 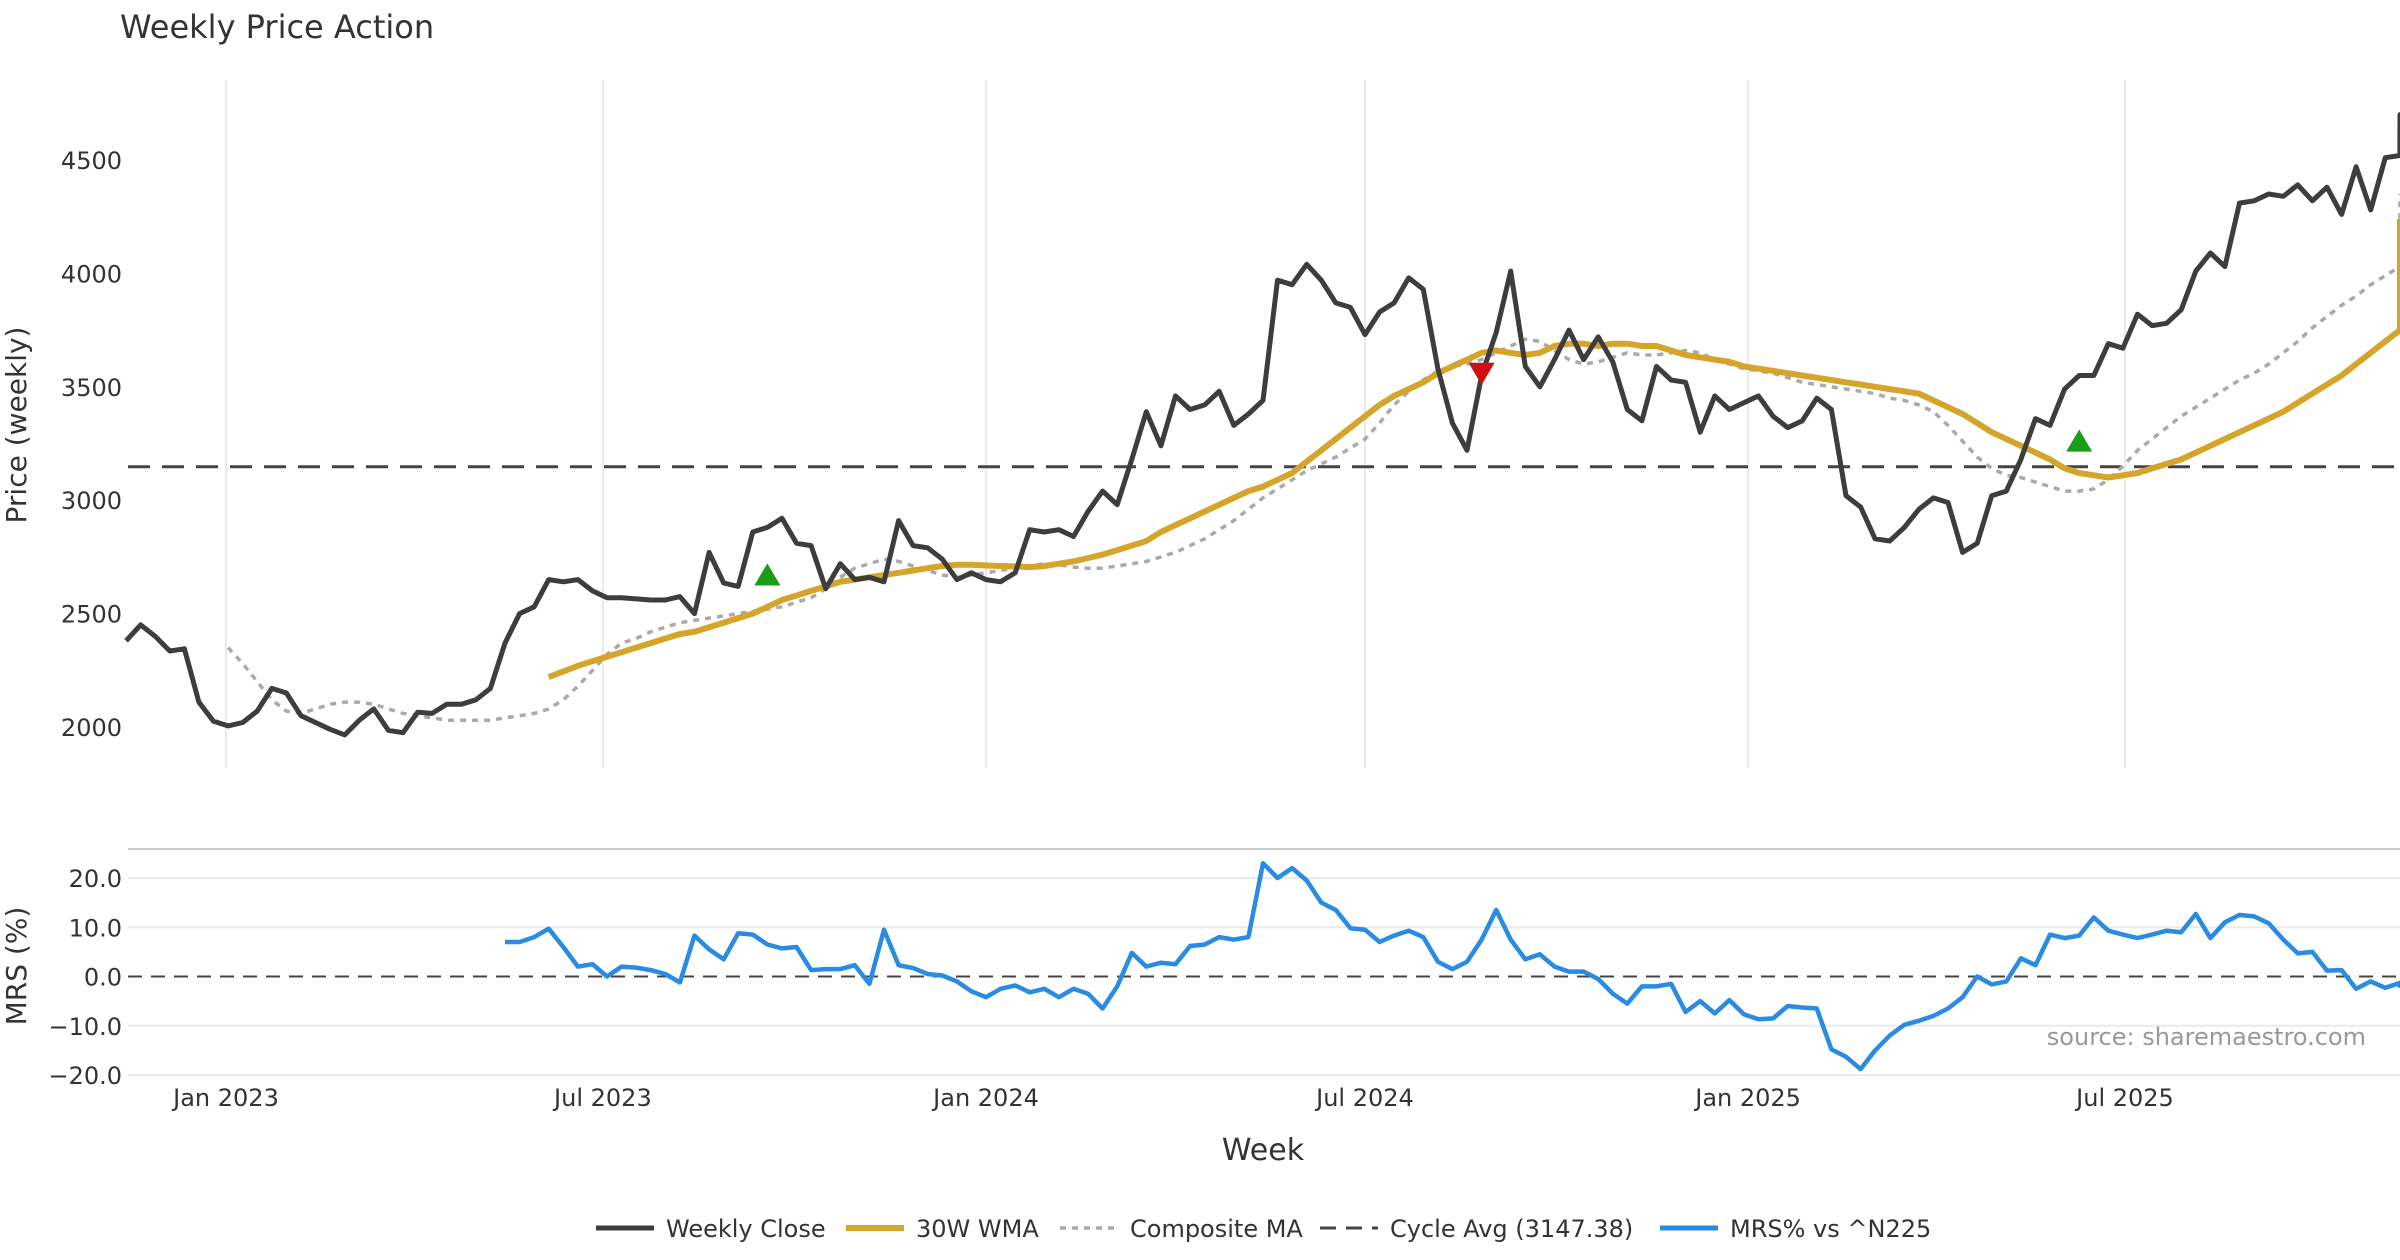 What do you see at coordinates (103, 978) in the screenshot?
I see `mrs-y-tick-label: 0.0` at bounding box center [103, 978].